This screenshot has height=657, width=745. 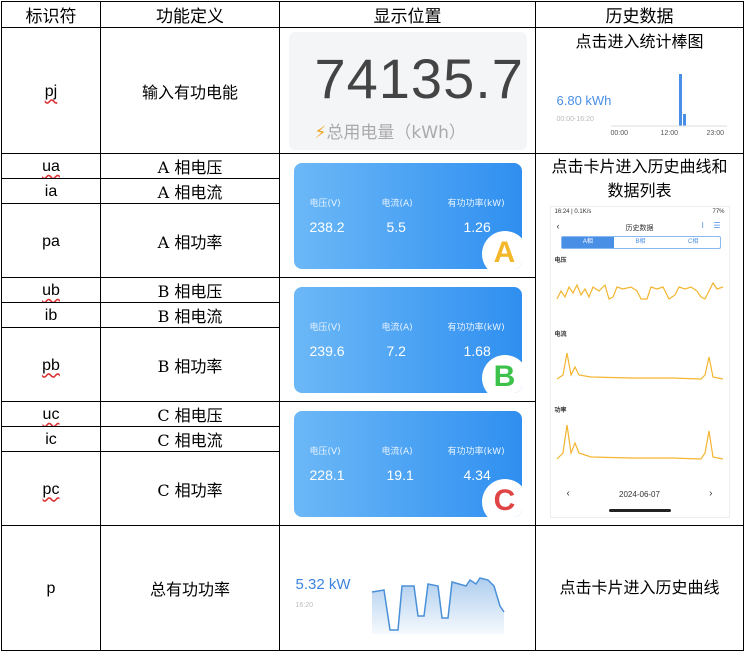 What do you see at coordinates (325, 203) in the screenshot?
I see `card-a-voltage-label: 电压(V)` at bounding box center [325, 203].